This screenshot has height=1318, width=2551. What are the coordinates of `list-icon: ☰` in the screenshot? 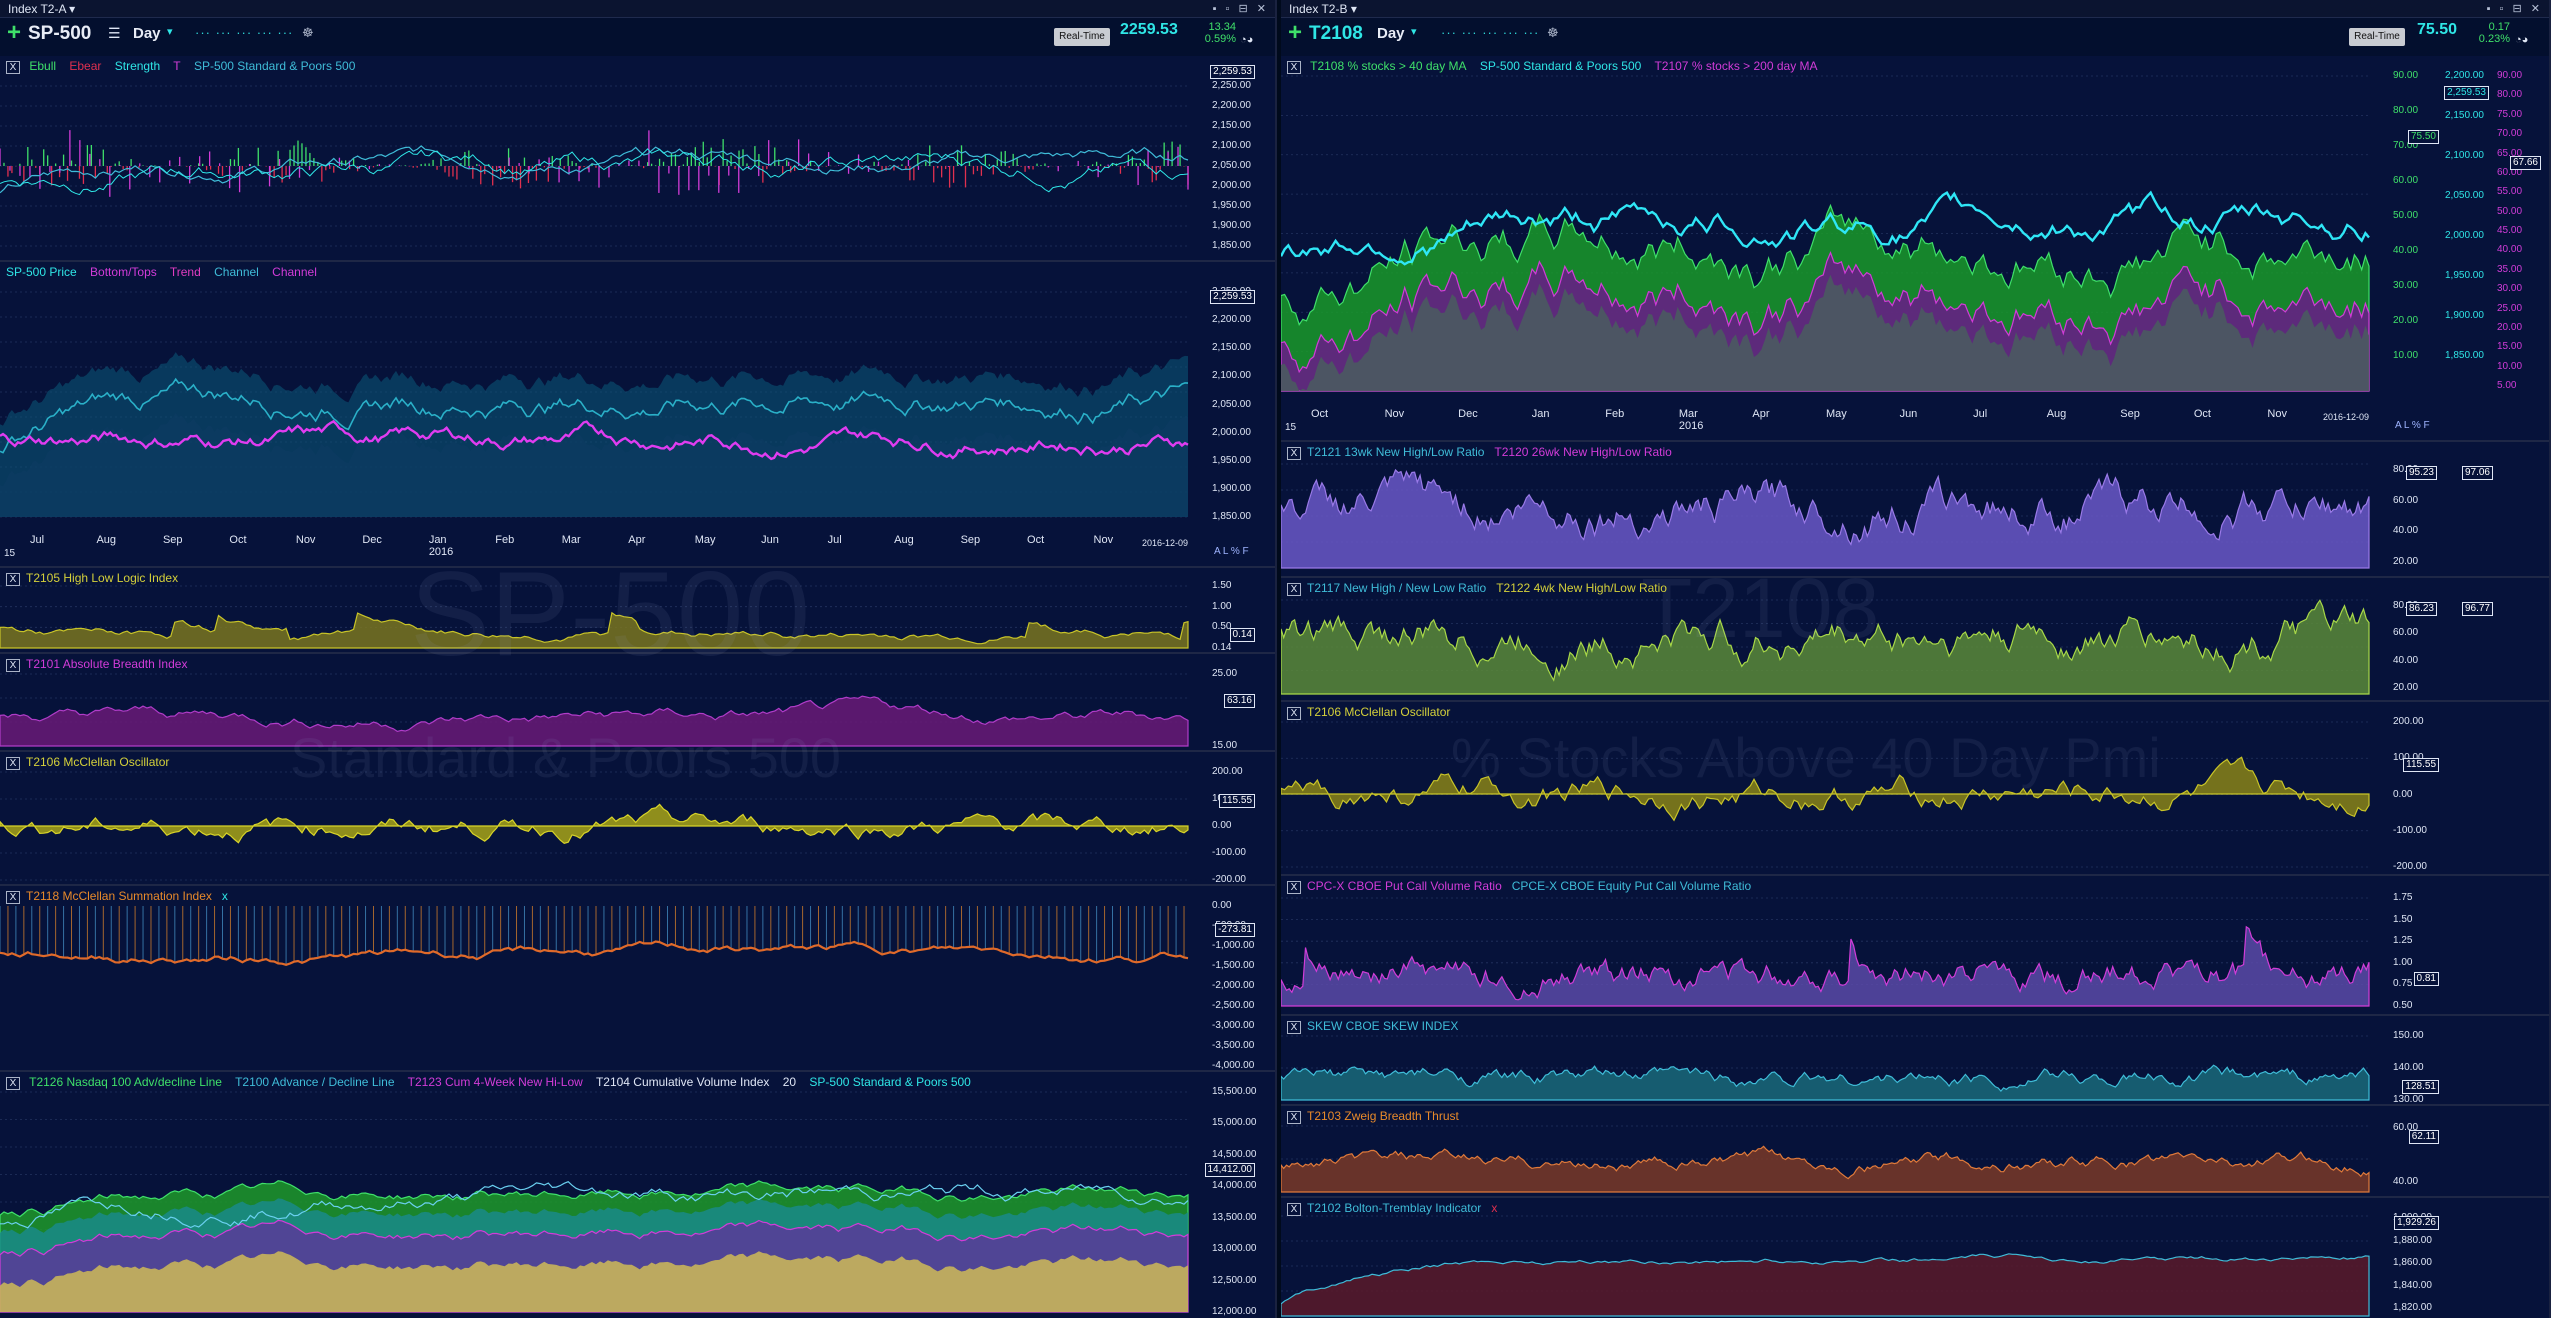 It's located at (114, 33).